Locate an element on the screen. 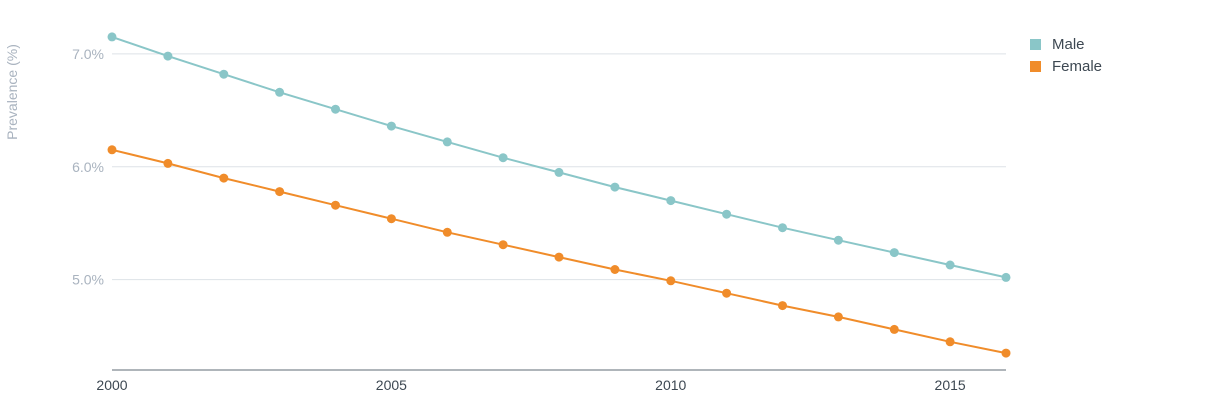 This screenshot has height=403, width=1230. y-tick-labels: 5.0% 6.0% 7.0% is located at coordinates (88, 167).